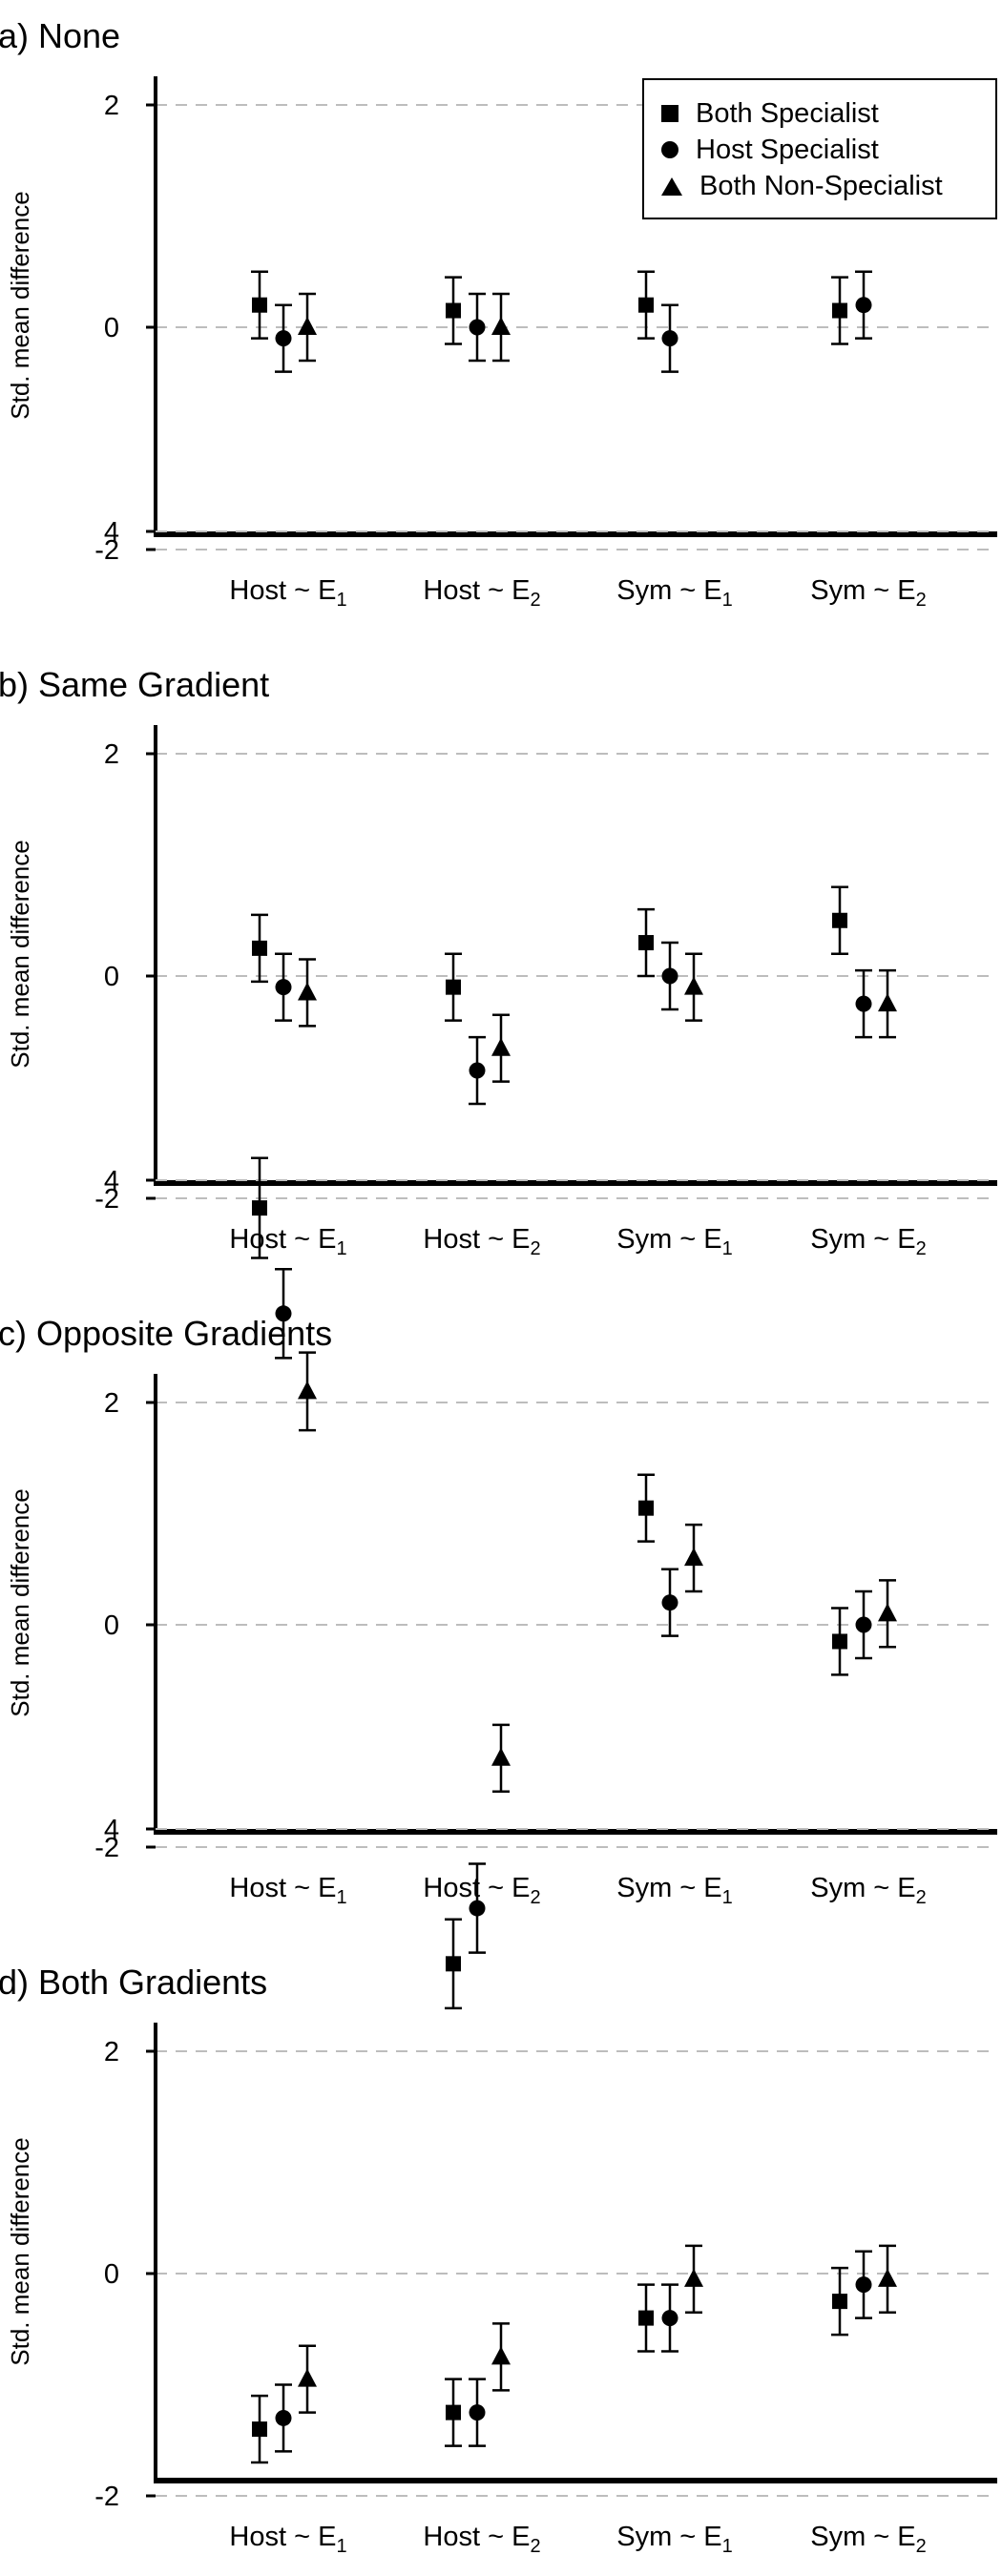  What do you see at coordinates (60, 35) in the screenshot?
I see `panel-title: (a) None` at bounding box center [60, 35].